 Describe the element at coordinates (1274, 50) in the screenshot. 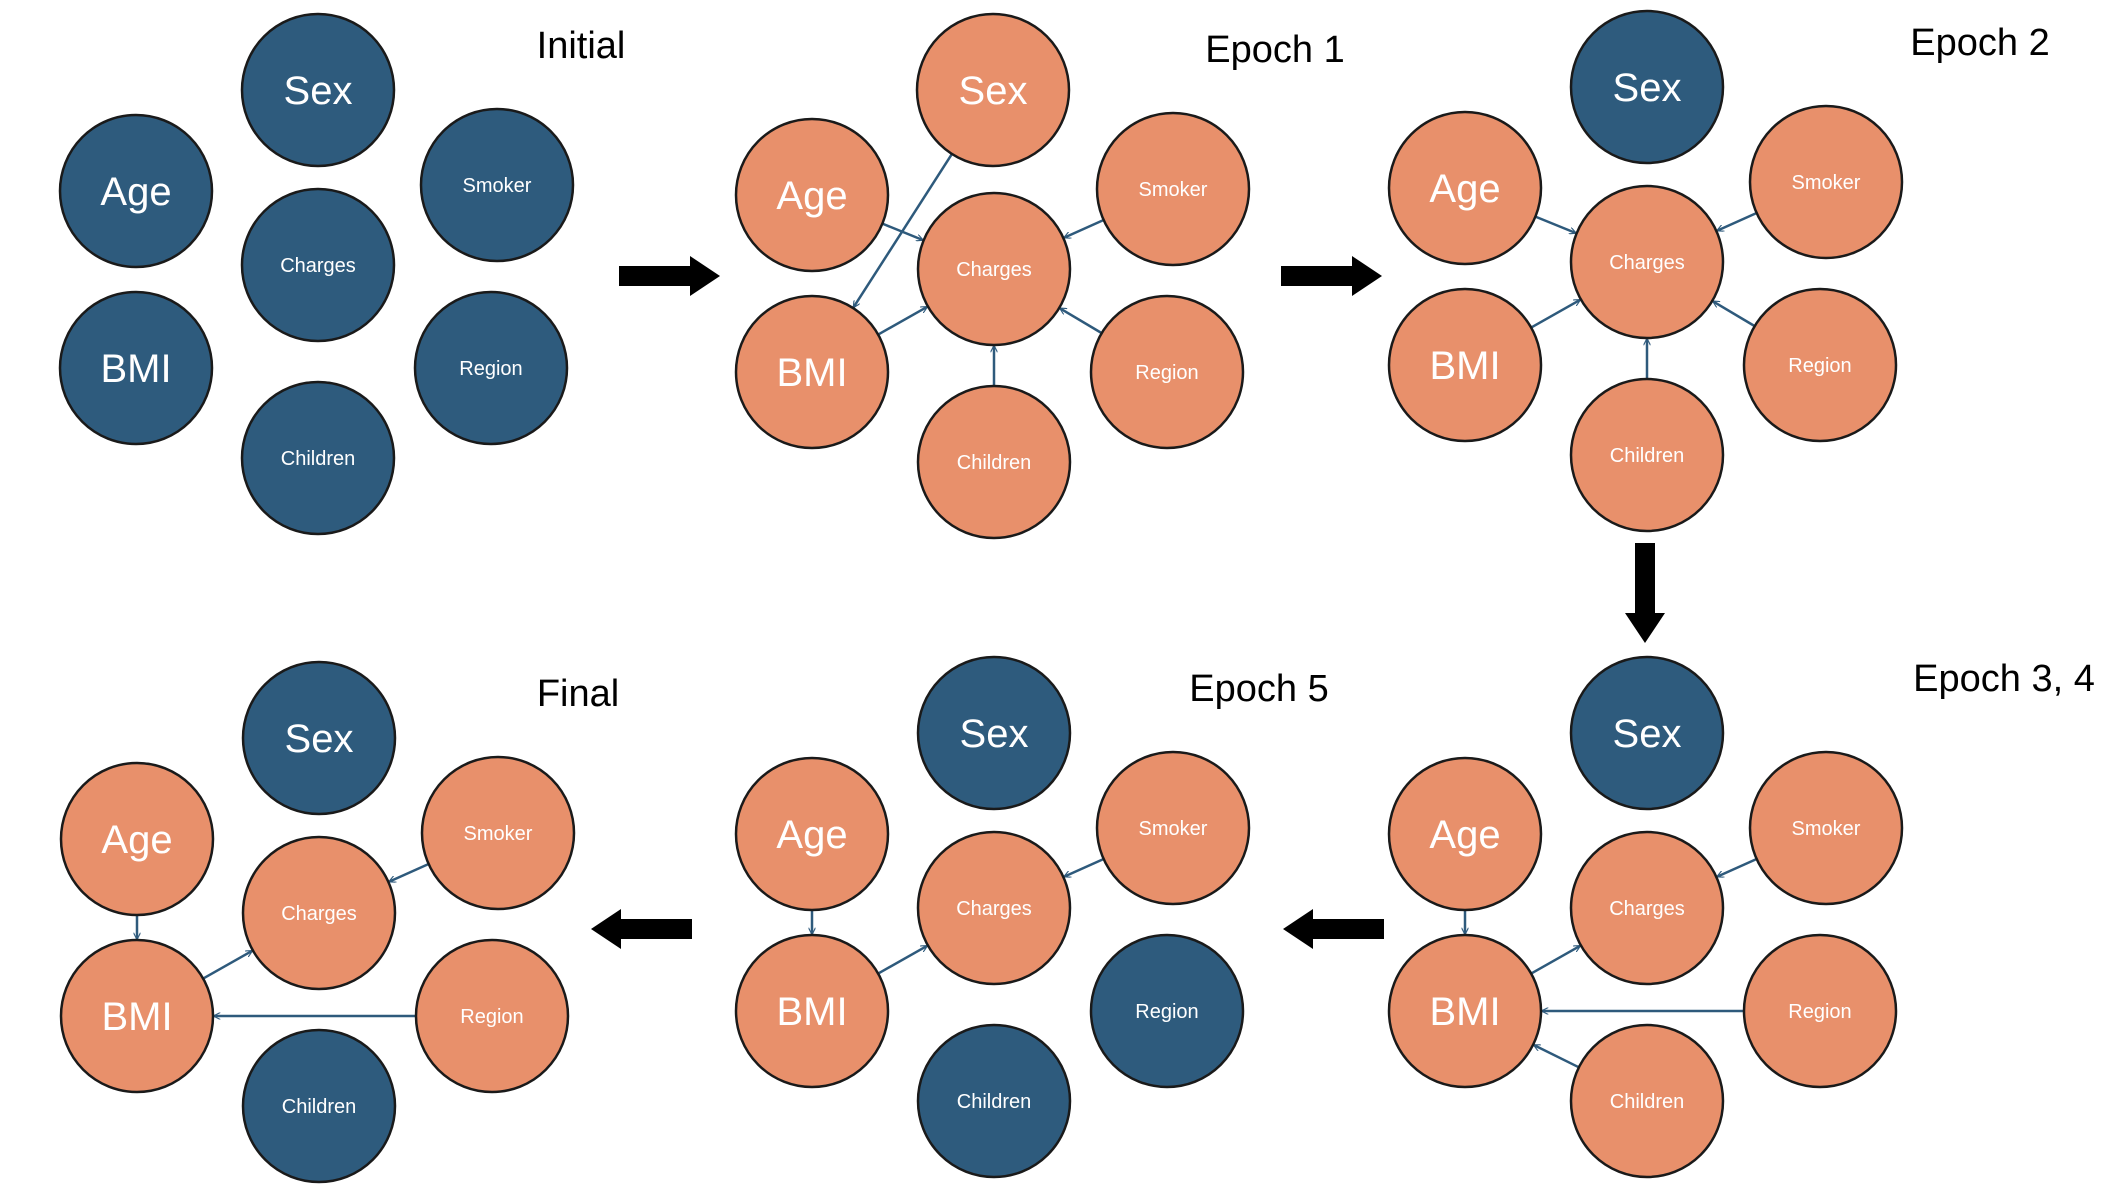

I see `panel-title: Epoch 1` at that location.